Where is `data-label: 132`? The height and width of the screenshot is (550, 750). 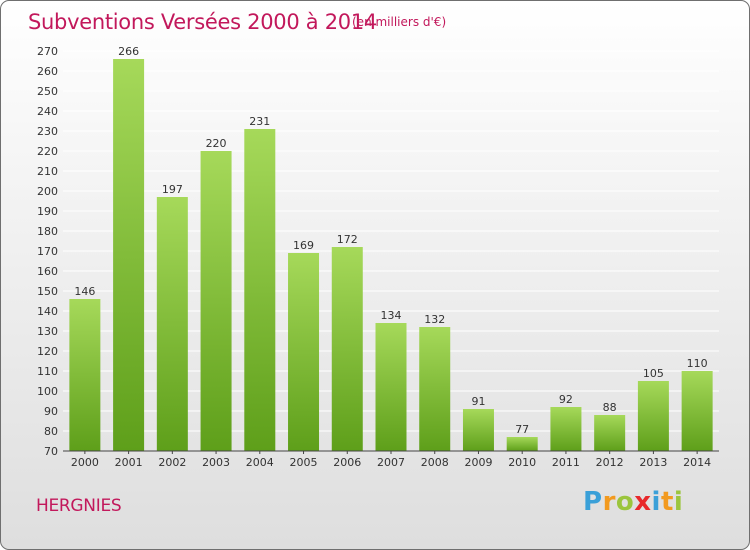 data-label: 132 is located at coordinates (434, 319).